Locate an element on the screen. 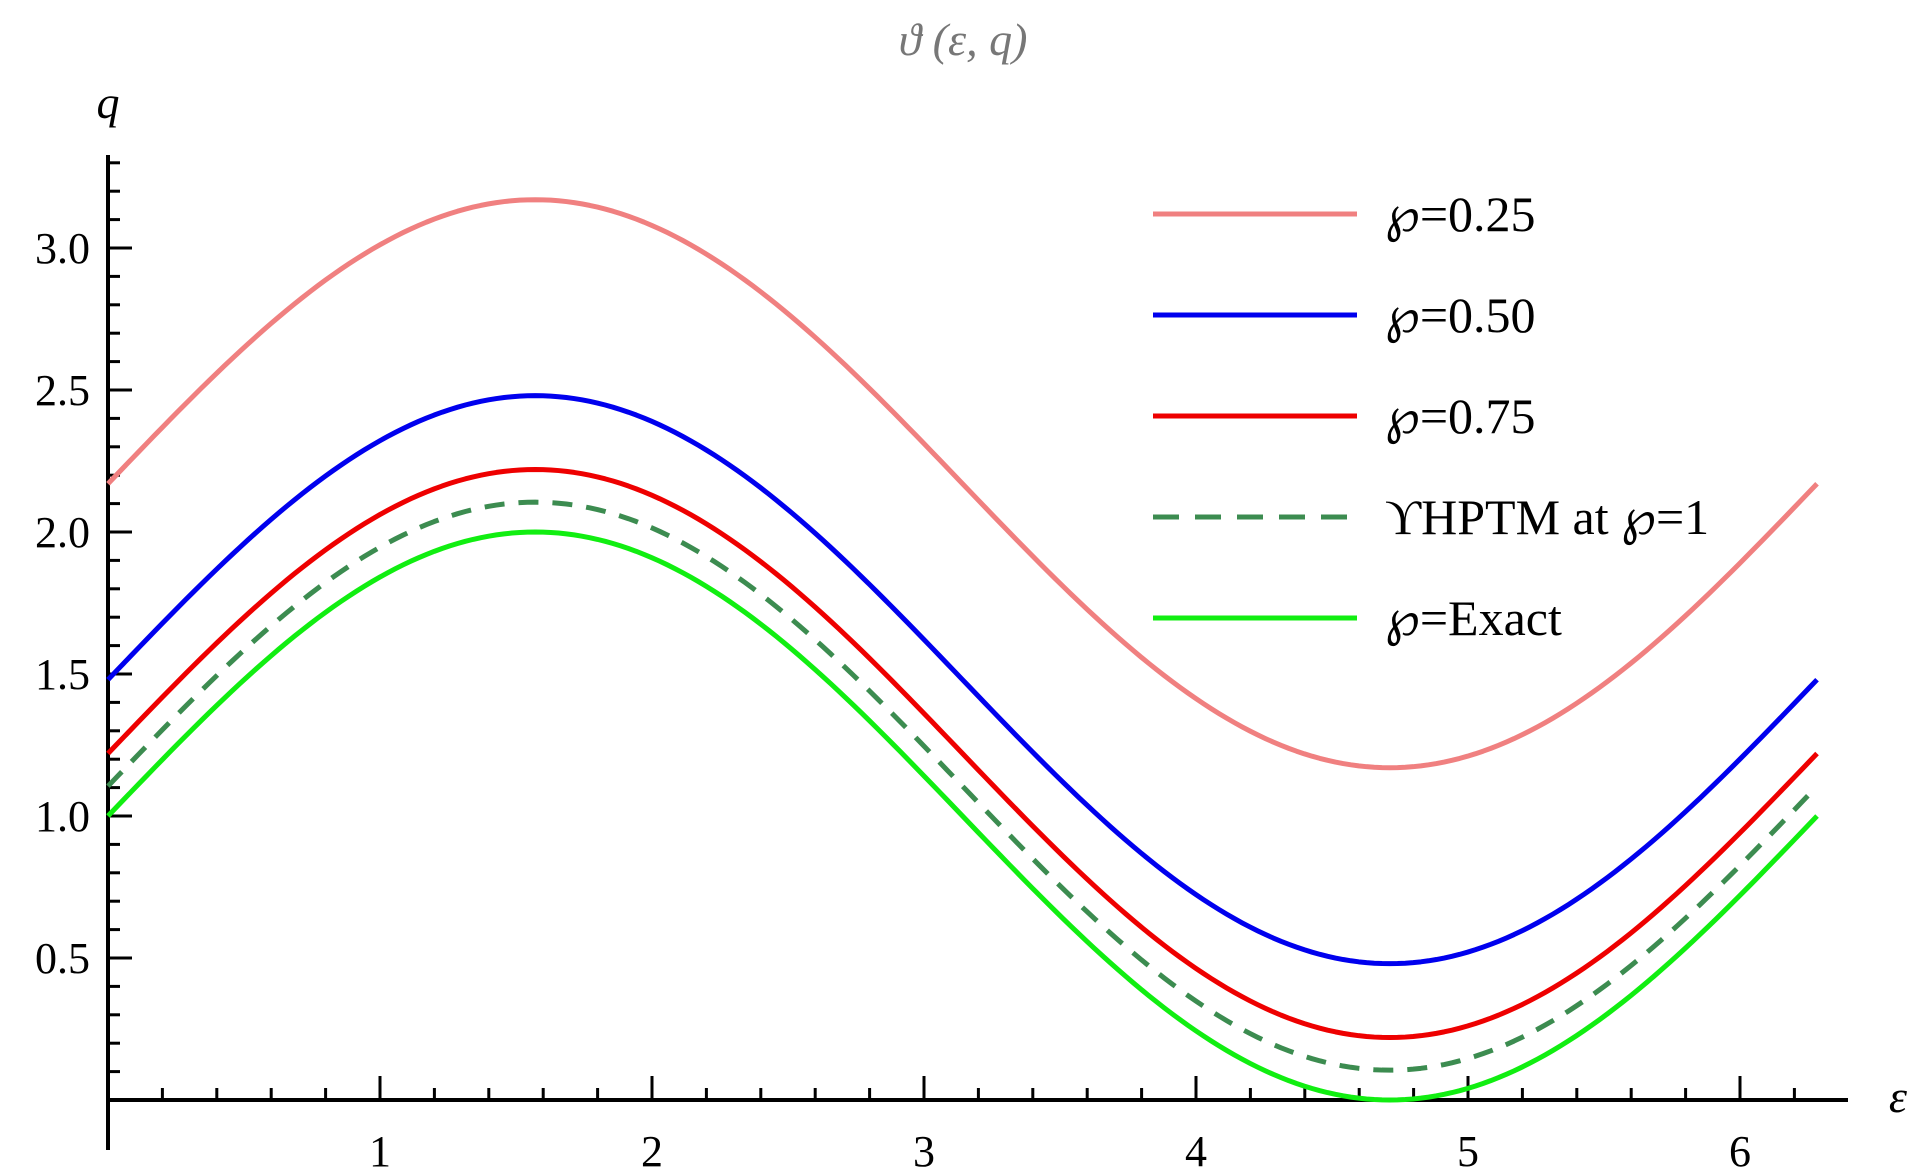 This screenshot has width=1925, height=1173. x-tick-label: 4 is located at coordinates (1196, 1150).